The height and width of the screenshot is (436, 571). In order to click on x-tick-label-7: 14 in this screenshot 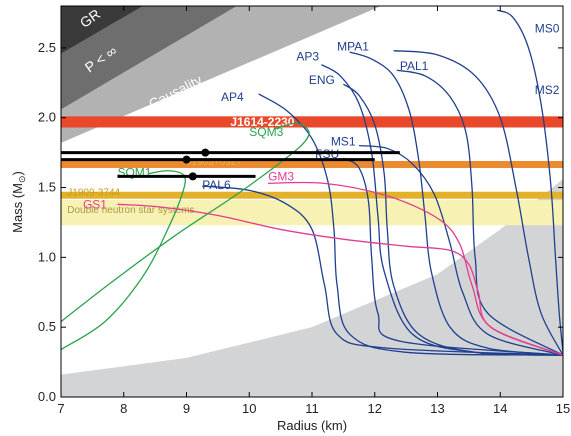, I will do `click(500, 408)`.